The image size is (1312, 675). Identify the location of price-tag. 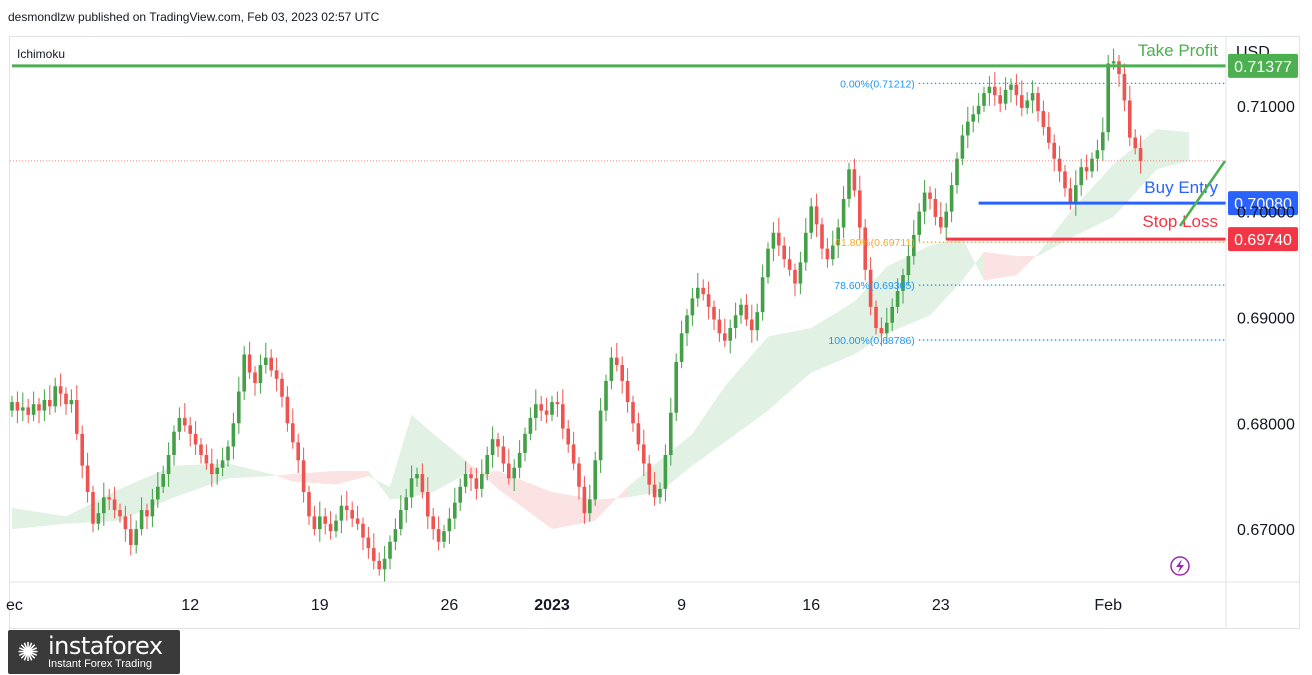
(1263, 239).